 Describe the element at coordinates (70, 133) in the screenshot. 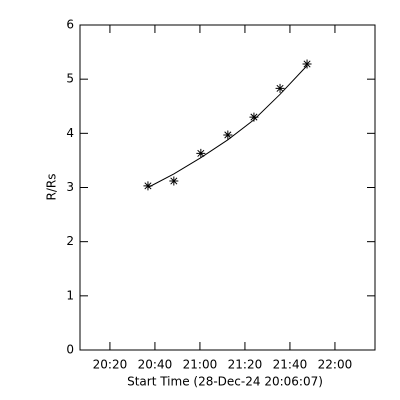

I see `y-tick-label: 4` at that location.